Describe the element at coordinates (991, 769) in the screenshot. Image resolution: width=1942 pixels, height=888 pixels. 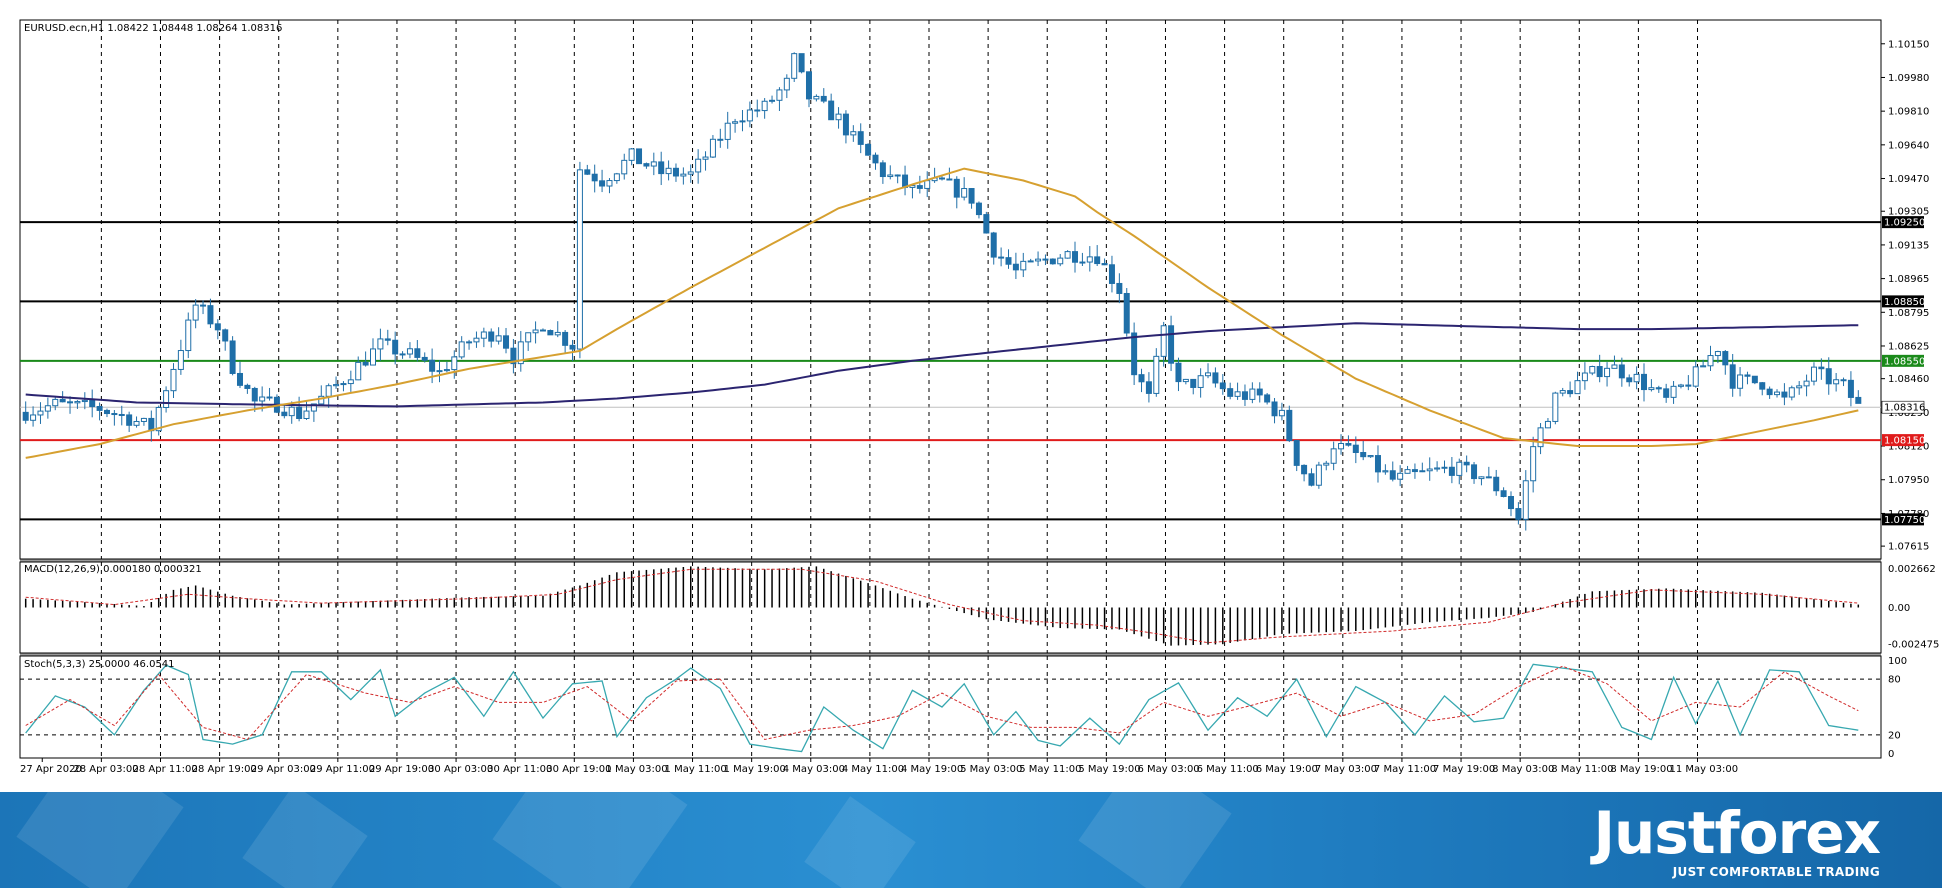
I see `time-axis-label: 5 May 03:00` at that location.